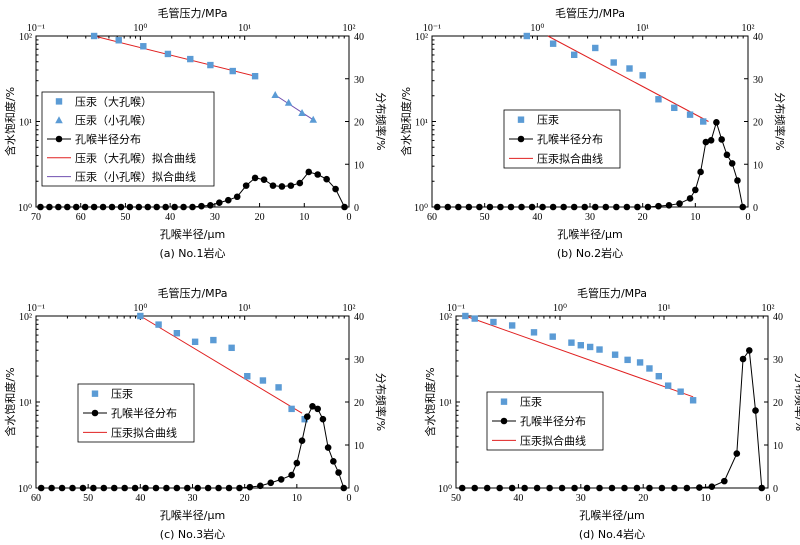  What do you see at coordinates (221, 364) in the screenshot?
I see `fit-line` at bounding box center [221, 364].